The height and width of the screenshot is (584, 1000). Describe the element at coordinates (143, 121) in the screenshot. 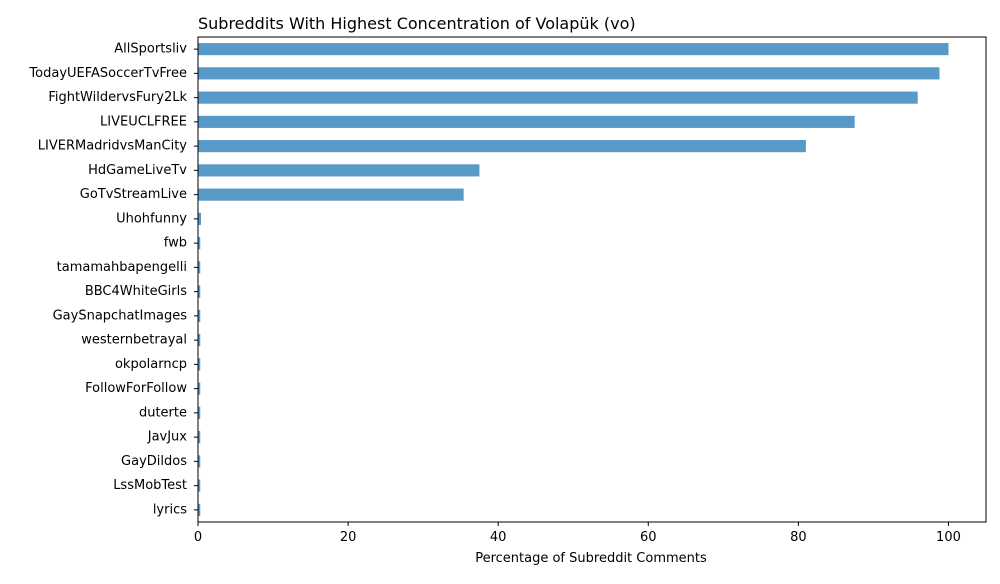

I see `y-tick-label: LIVEUCLFREE` at that location.